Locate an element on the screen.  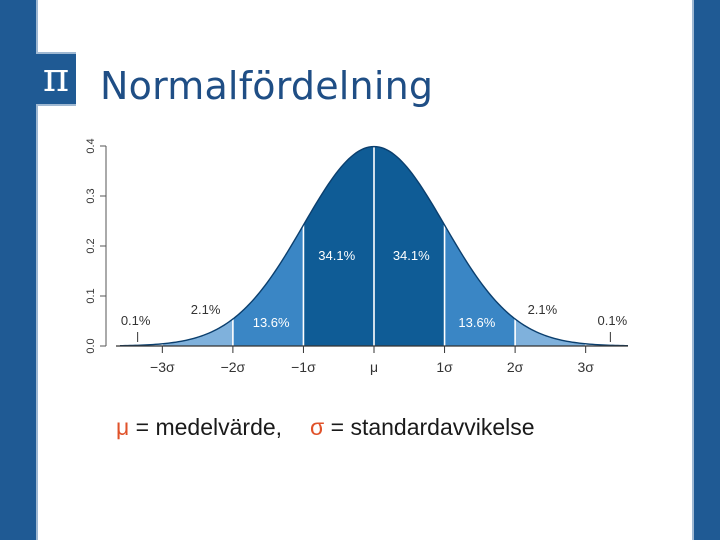
left-accent-rule is located at coordinates (37, 270).